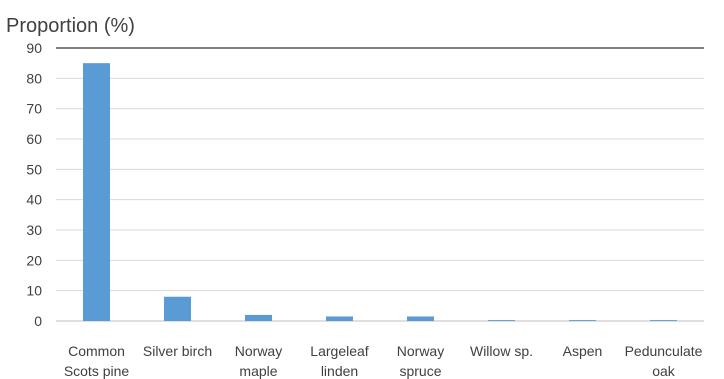 Image resolution: width=724 pixels, height=379 pixels. What do you see at coordinates (34, 78) in the screenshot?
I see `y-tick-label: 80` at bounding box center [34, 78].